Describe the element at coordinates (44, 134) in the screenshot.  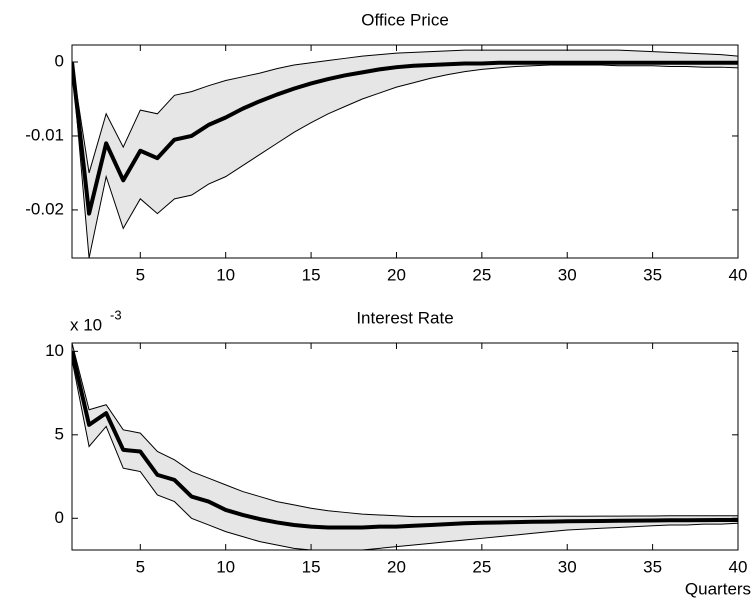
I see `y-tick-label: -0.01` at that location.